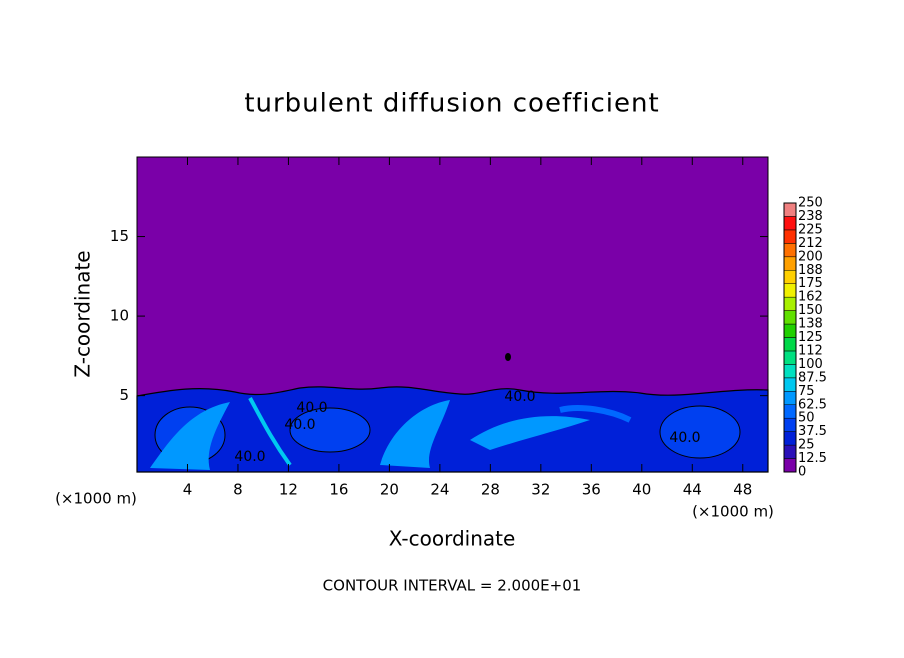 This screenshot has height=658, width=904. Describe the element at coordinates (451, 104) in the screenshot. I see `chart-title: turbulent diffusion coefficient` at that location.